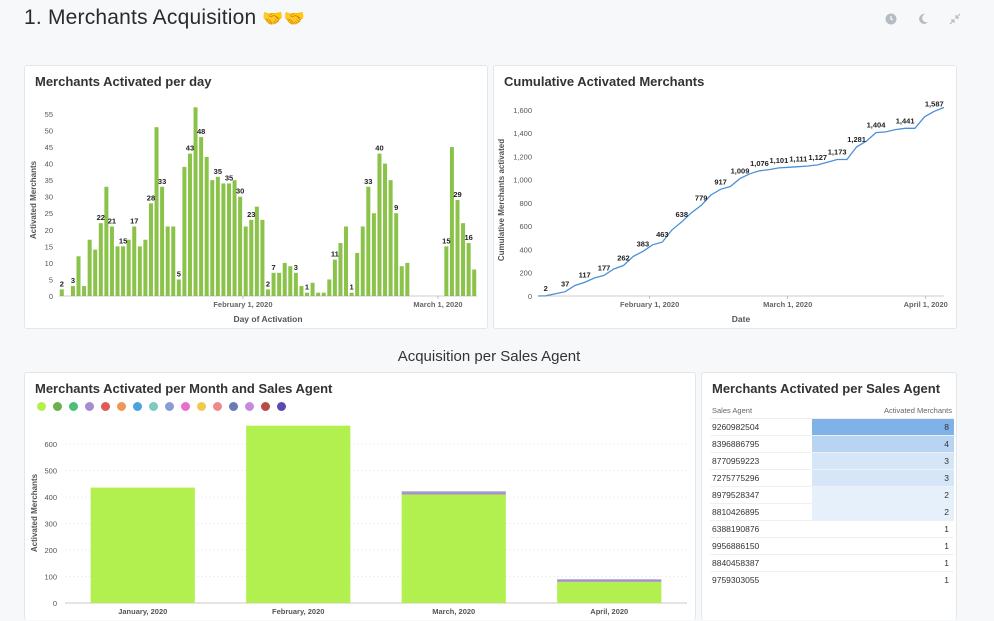 The width and height of the screenshot is (994, 621). What do you see at coordinates (251, 214) in the screenshot?
I see `bar-data-label: 23` at bounding box center [251, 214].